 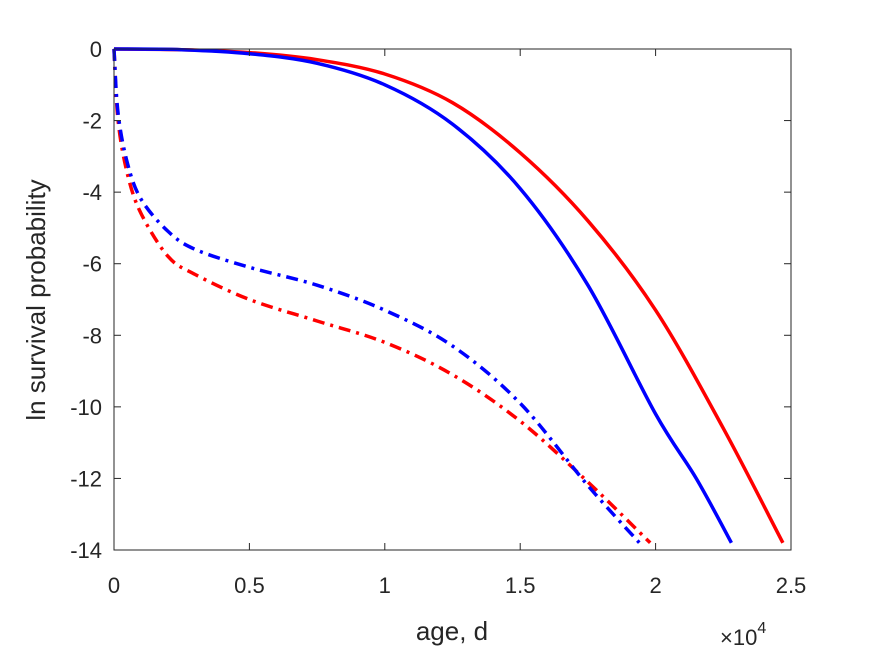 What do you see at coordinates (385, 585) in the screenshot?
I see `x-tick-label: 1` at bounding box center [385, 585].